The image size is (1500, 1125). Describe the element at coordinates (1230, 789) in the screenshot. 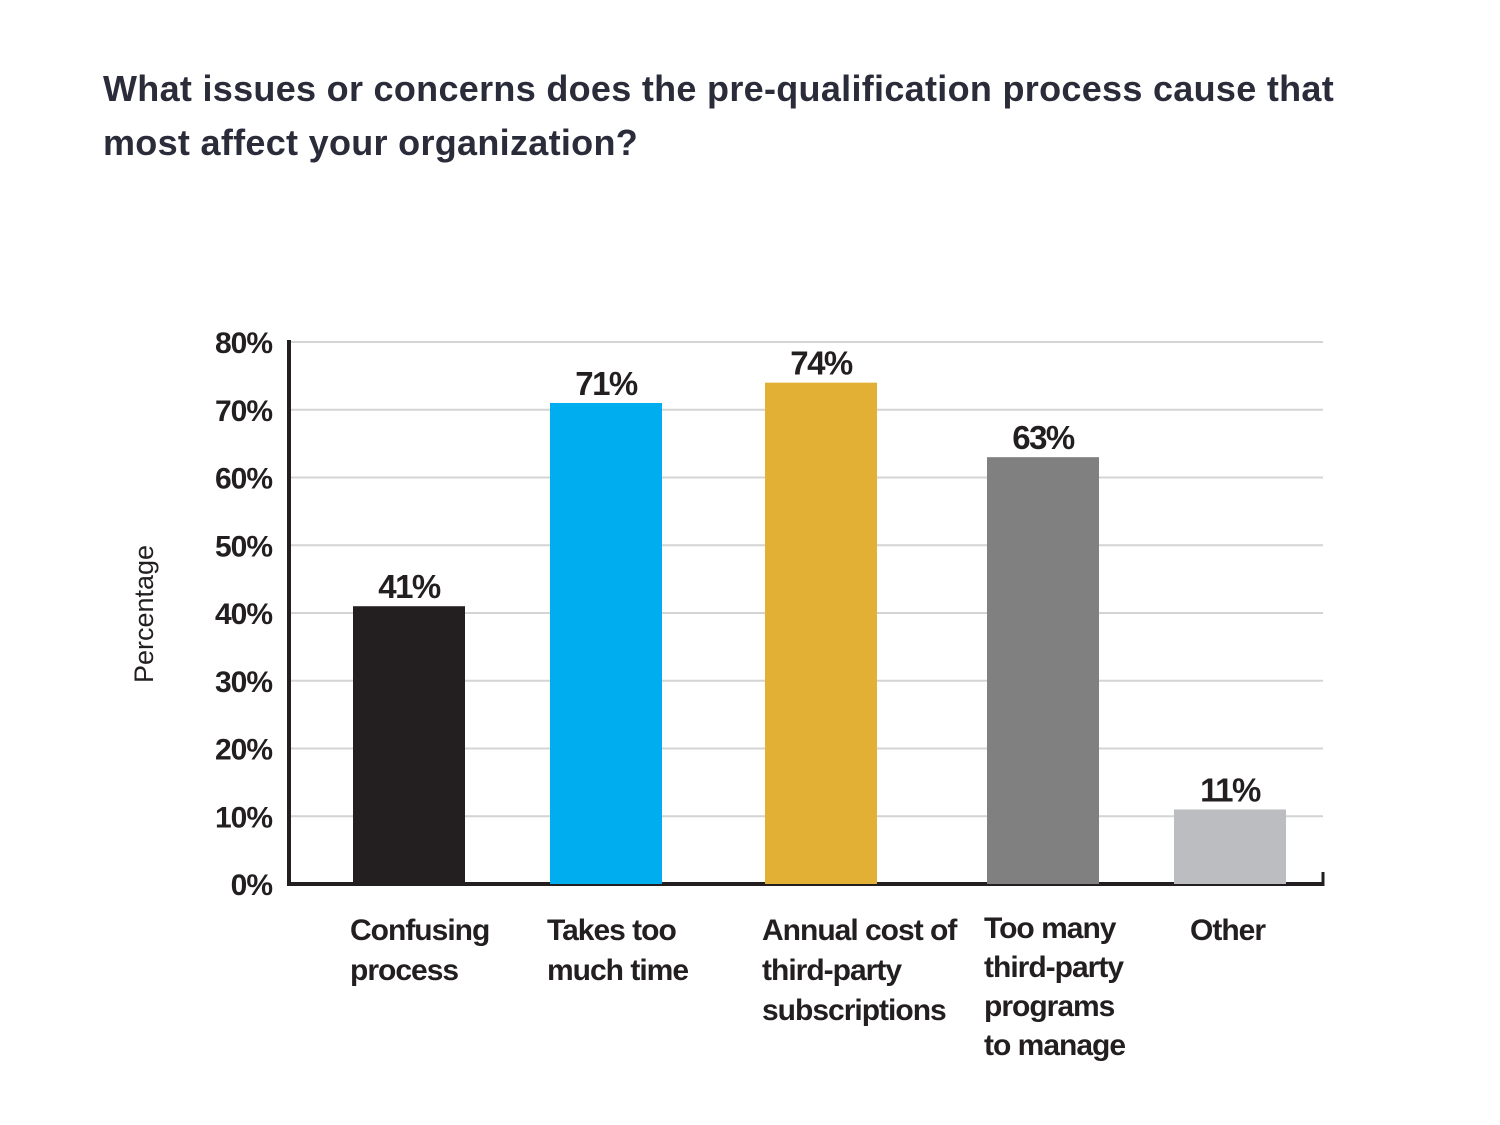

I see `data-label: 11%` at that location.